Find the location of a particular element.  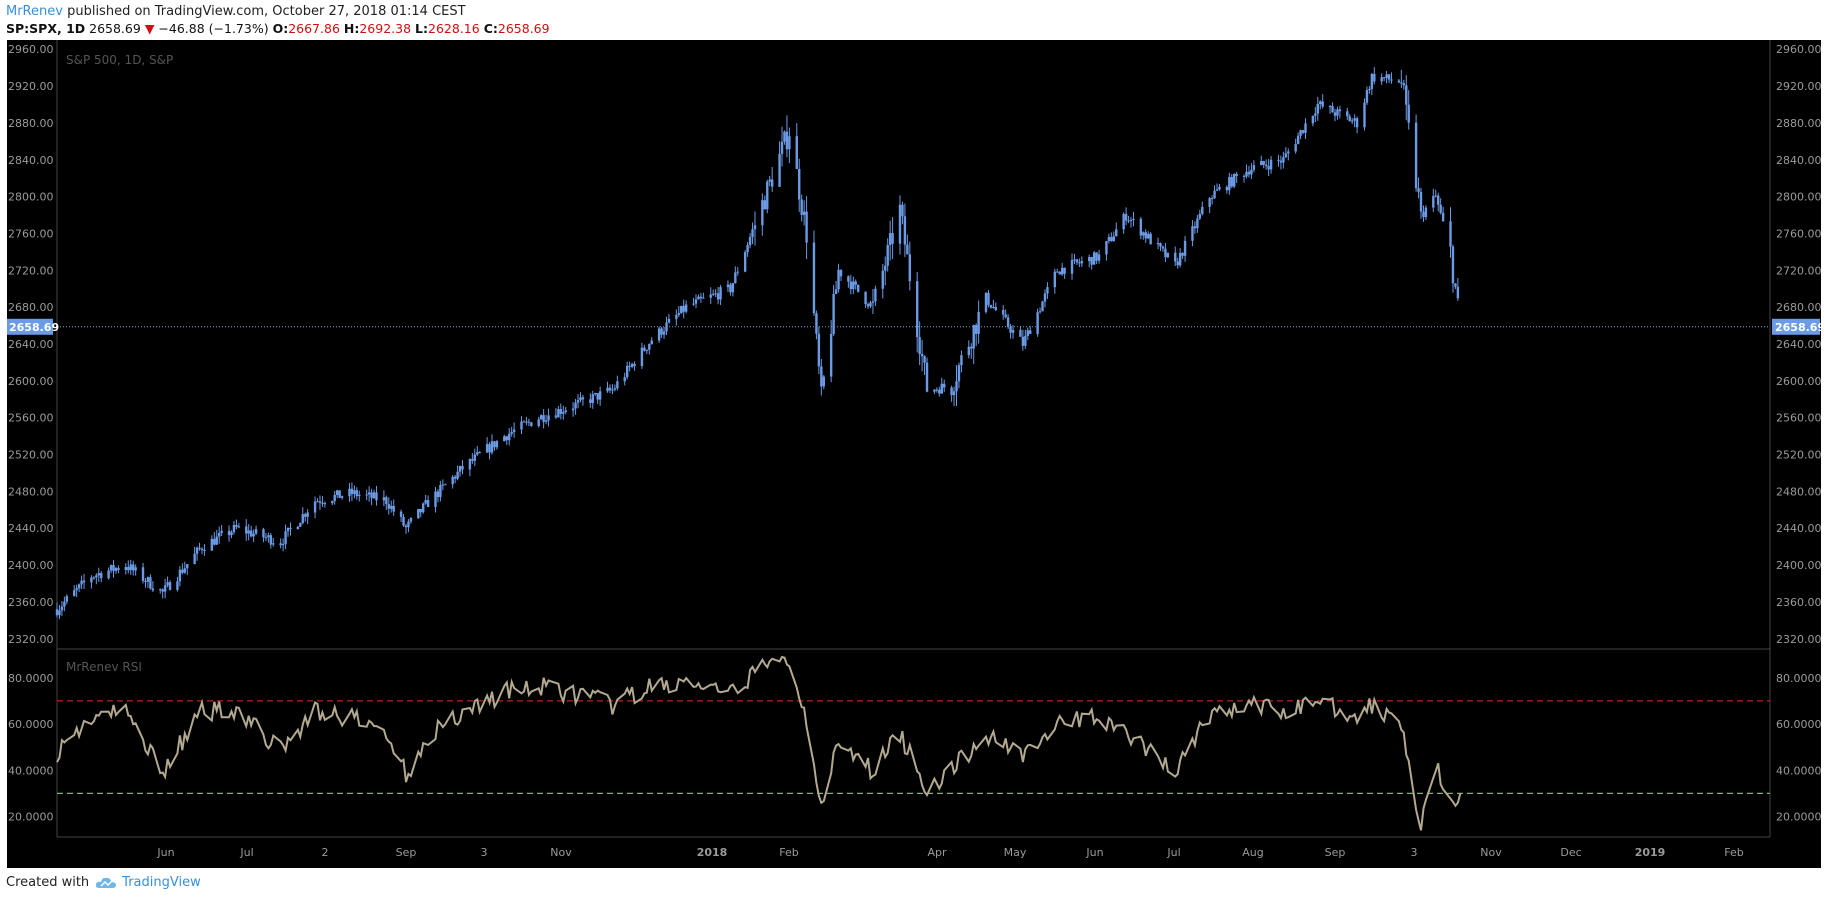

rsi-tick-label: 60.0000 is located at coordinates (31, 724).